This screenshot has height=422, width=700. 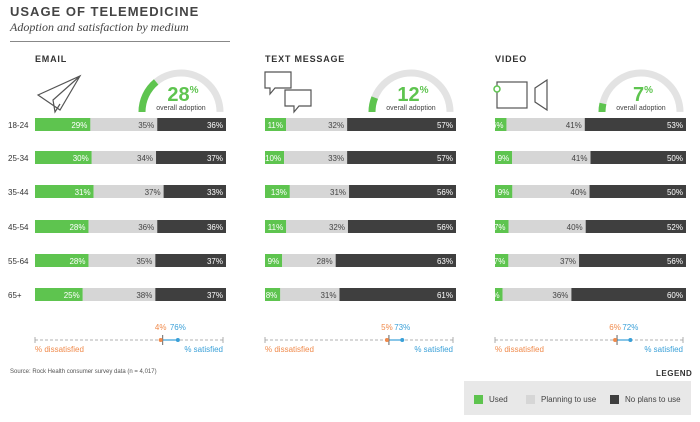 What do you see at coordinates (145, 158) in the screenshot?
I see `bar-value-label: 34%` at bounding box center [145, 158].